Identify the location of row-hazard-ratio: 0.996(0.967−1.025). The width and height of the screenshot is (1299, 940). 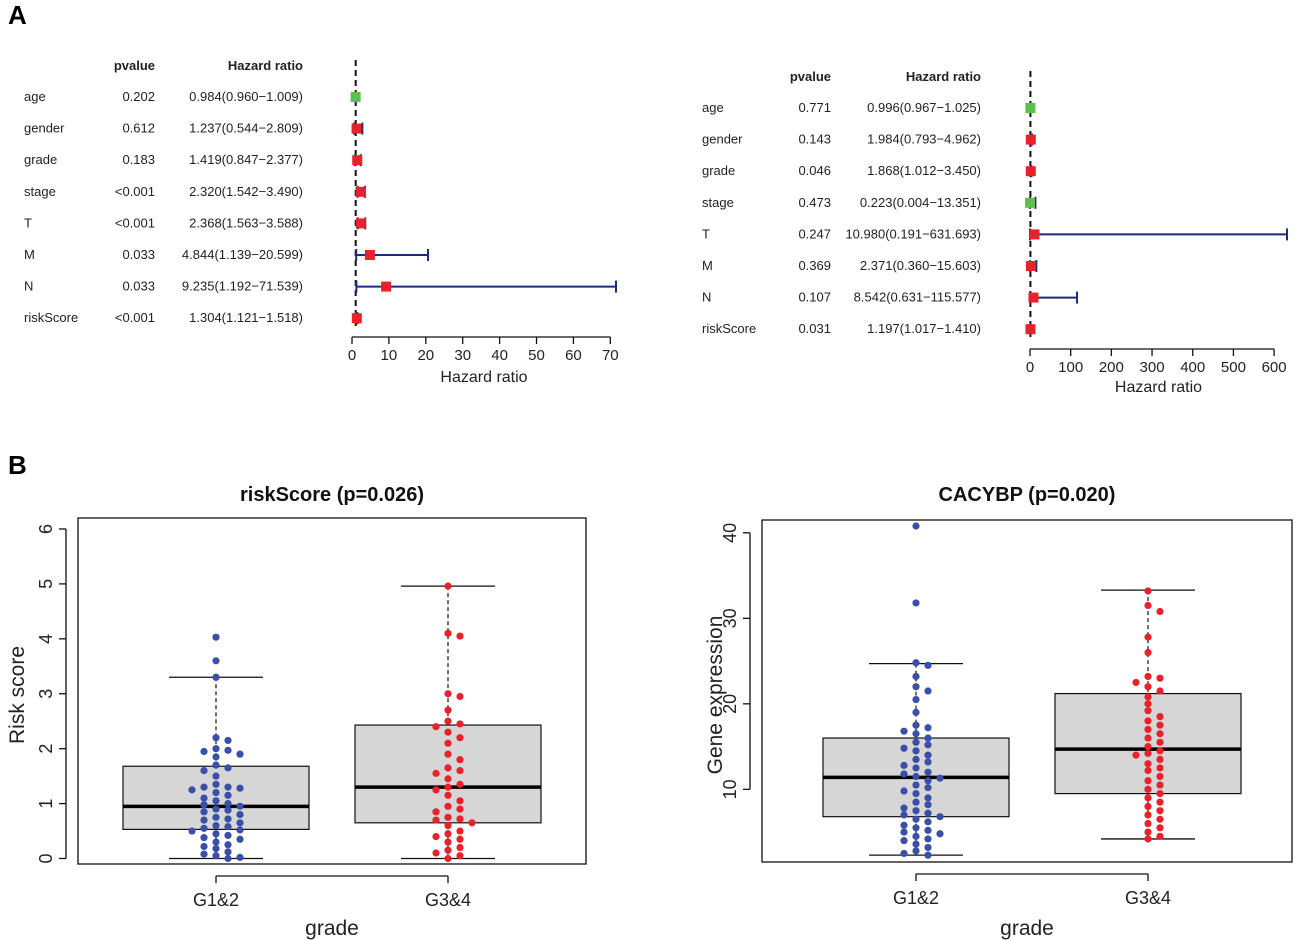
(924, 107).